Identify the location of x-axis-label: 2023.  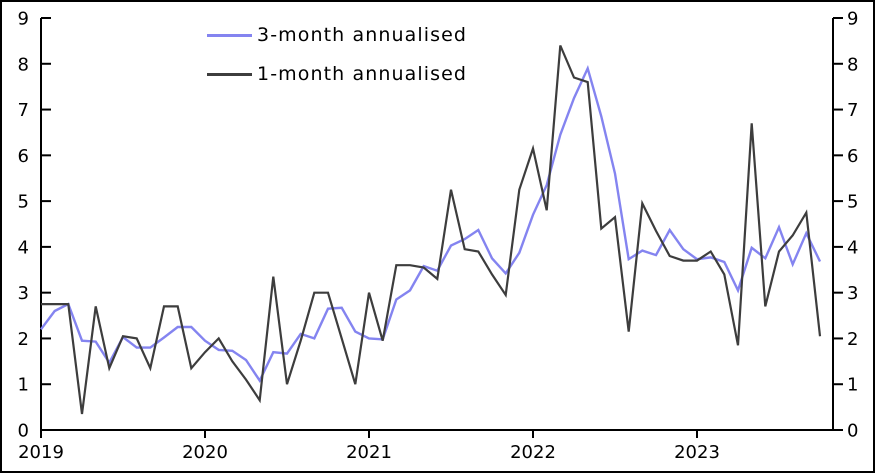
(697, 452).